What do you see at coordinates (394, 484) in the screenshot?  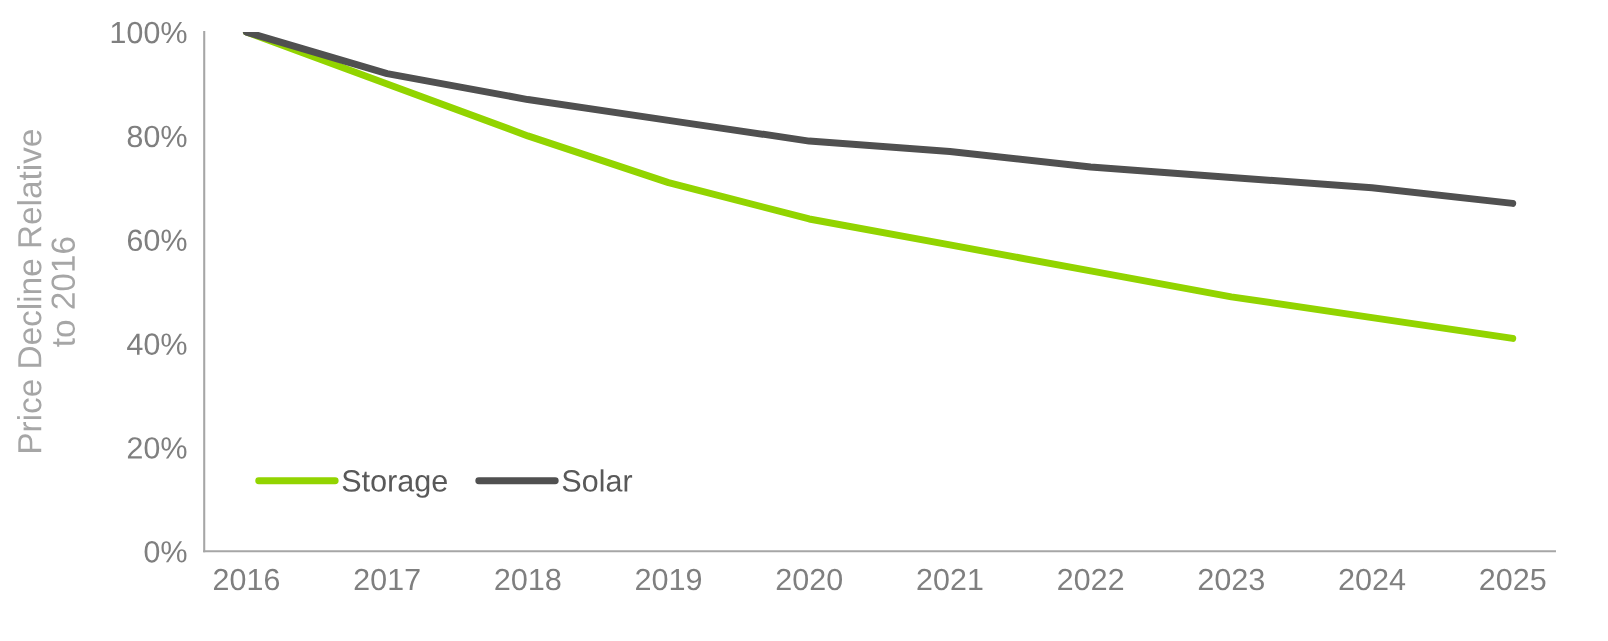 I see `legend-label: Storage` at bounding box center [394, 484].